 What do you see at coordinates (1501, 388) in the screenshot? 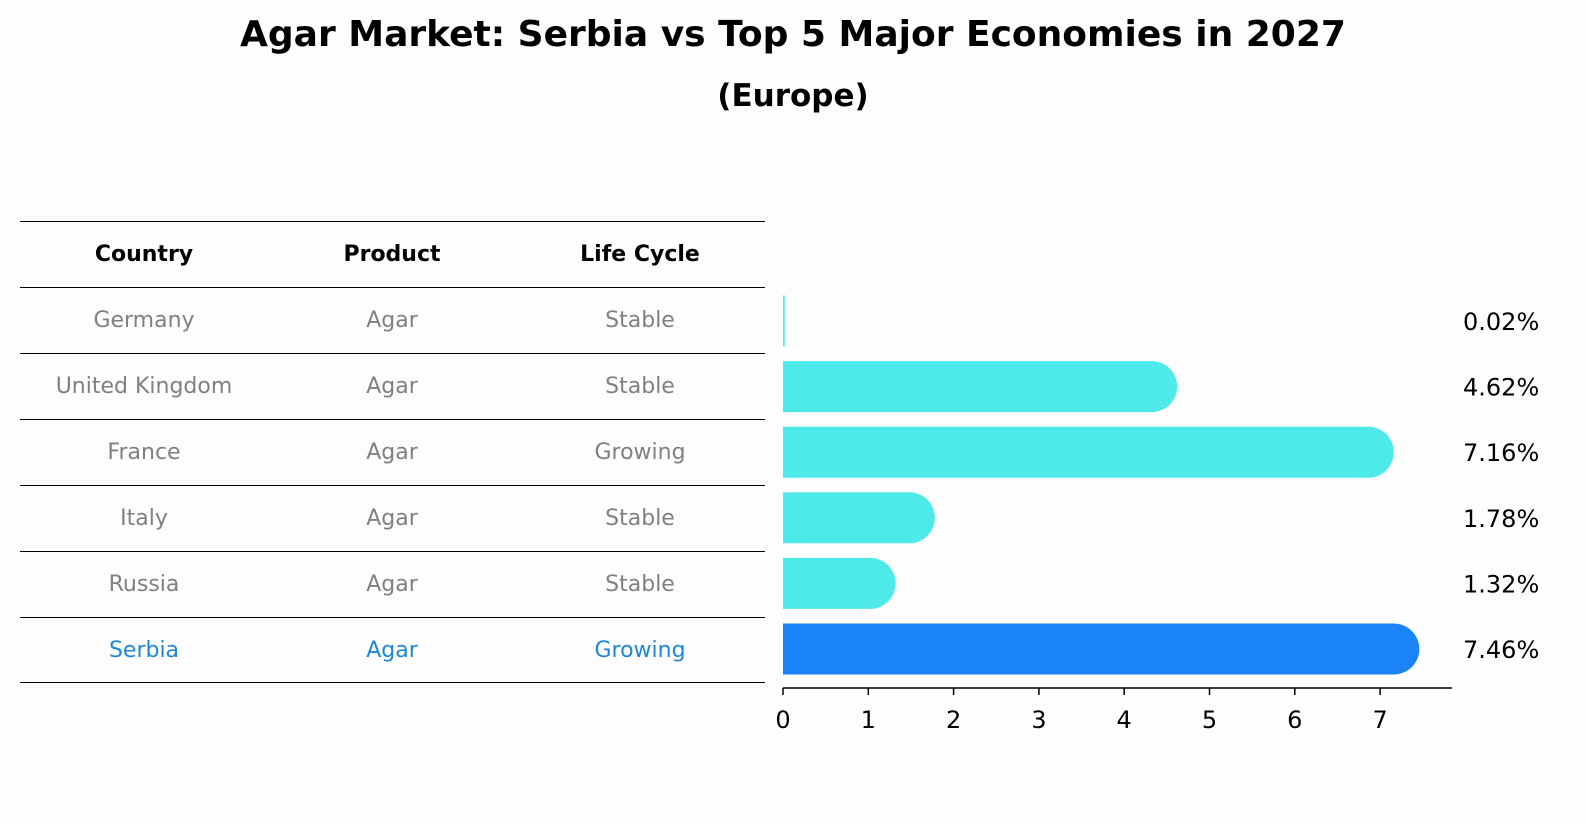
I see `data-label: 4.62%` at bounding box center [1501, 388].